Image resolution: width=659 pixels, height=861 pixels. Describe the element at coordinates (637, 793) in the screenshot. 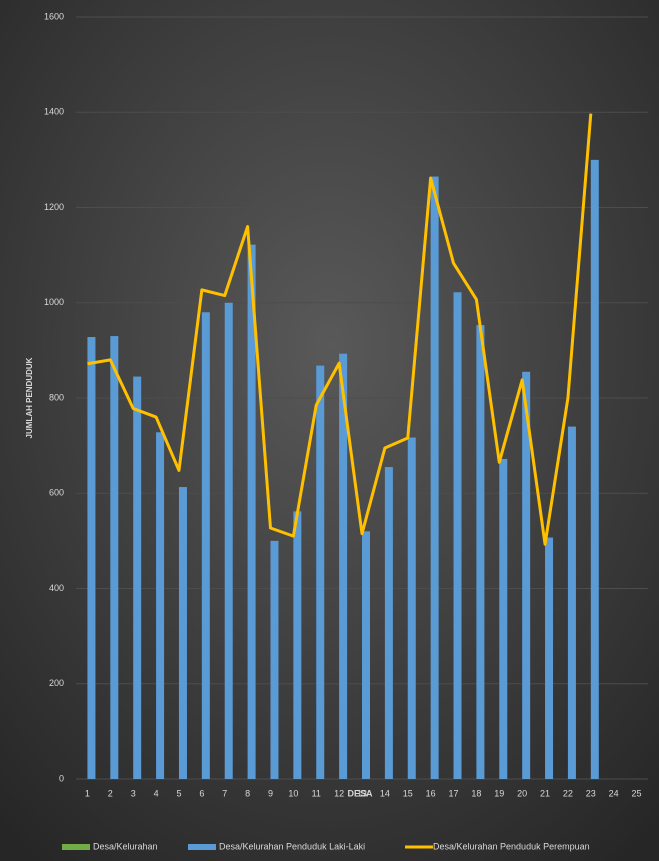

I see `x-tick-label: 25` at that location.